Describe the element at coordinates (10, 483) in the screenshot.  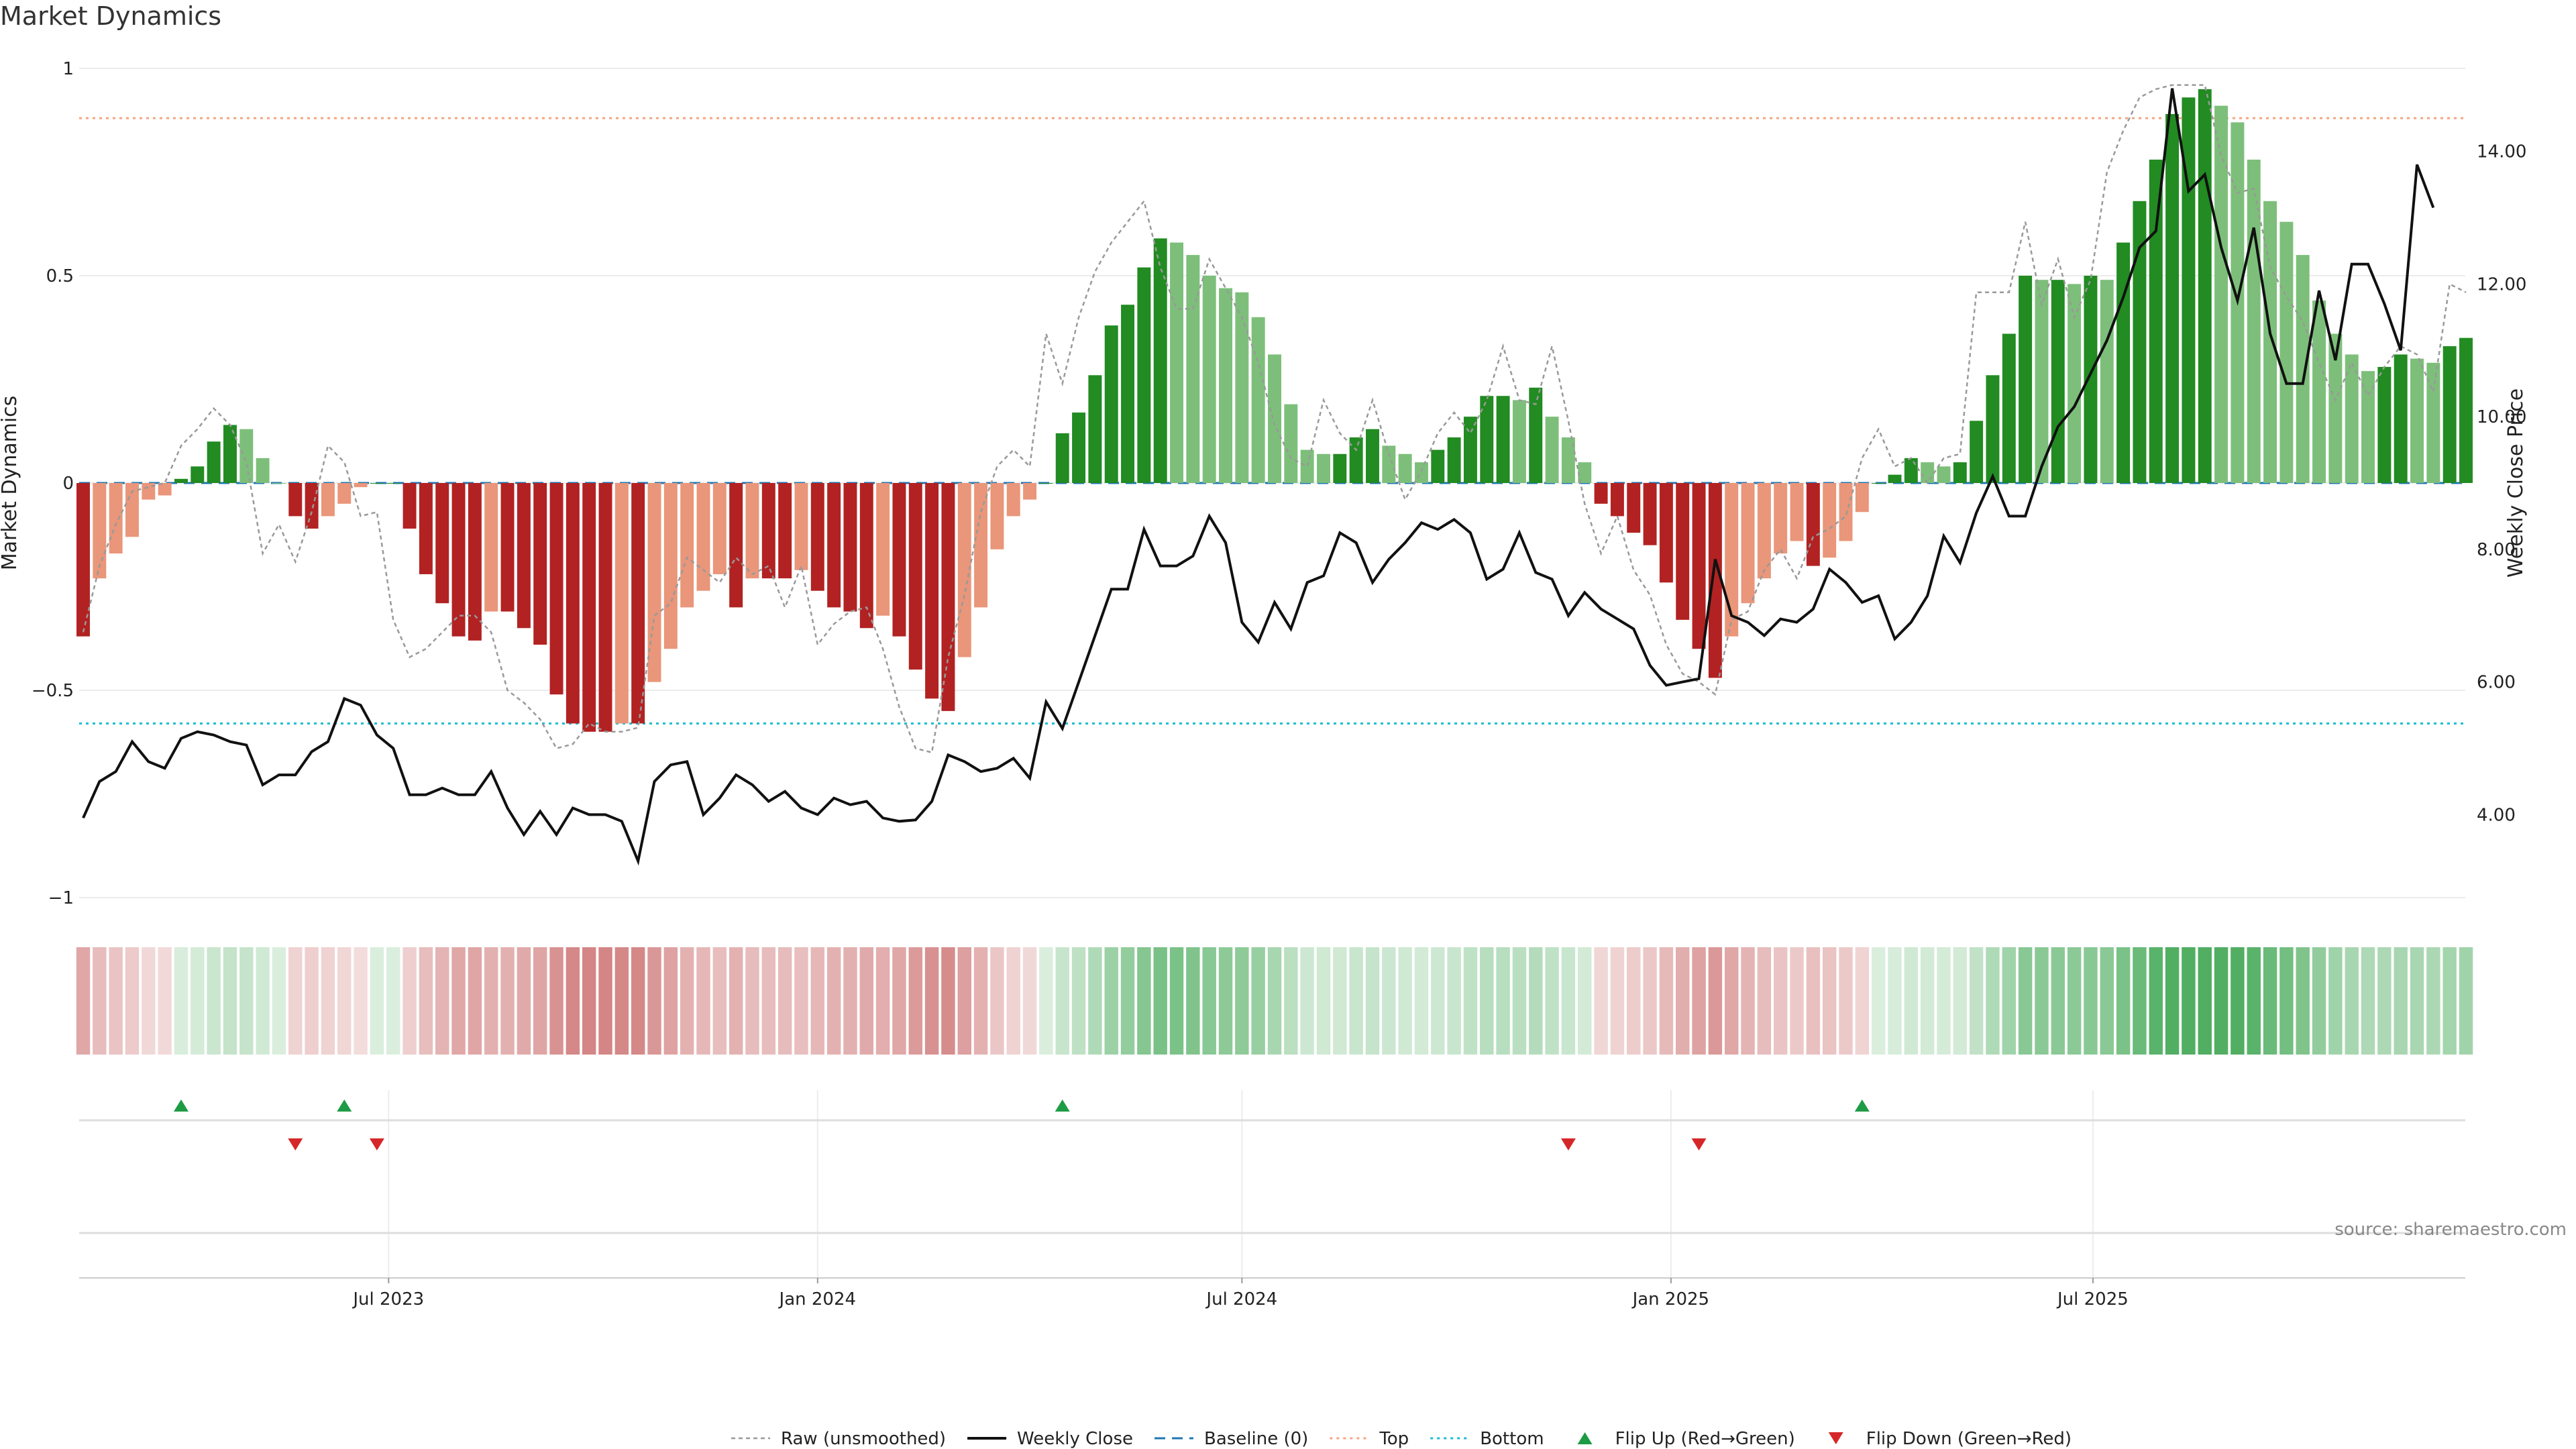
I see `y-axis-label: Market Dynamics` at that location.